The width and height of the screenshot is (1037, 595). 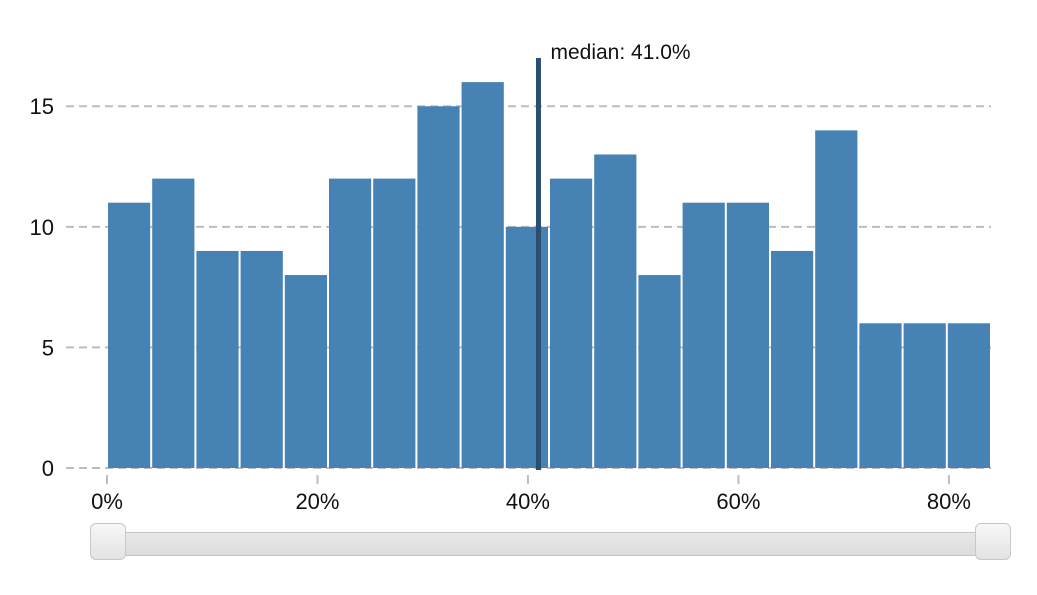 What do you see at coordinates (107, 501) in the screenshot?
I see `x-tick-label: 0%` at bounding box center [107, 501].